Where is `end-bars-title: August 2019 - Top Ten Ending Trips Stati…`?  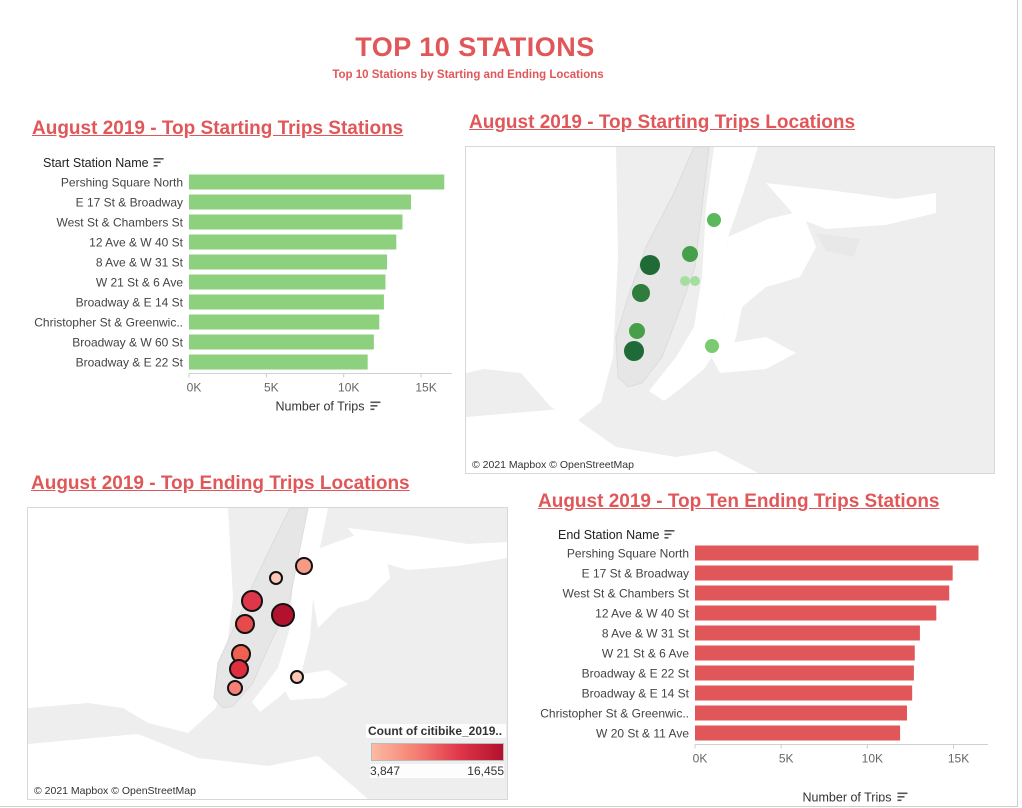
end-bars-title: August 2019 - Top Ten Ending Trips Stati… is located at coordinates (739, 501).